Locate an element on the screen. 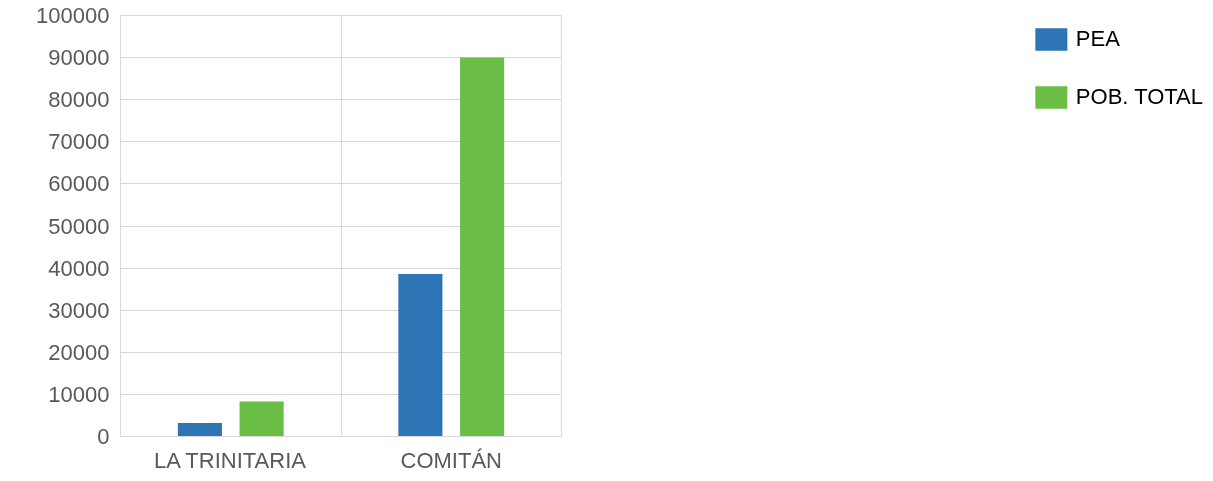 Image resolution: width=1213 pixels, height=481 pixels. y-tick-label: 40000 is located at coordinates (79, 268).